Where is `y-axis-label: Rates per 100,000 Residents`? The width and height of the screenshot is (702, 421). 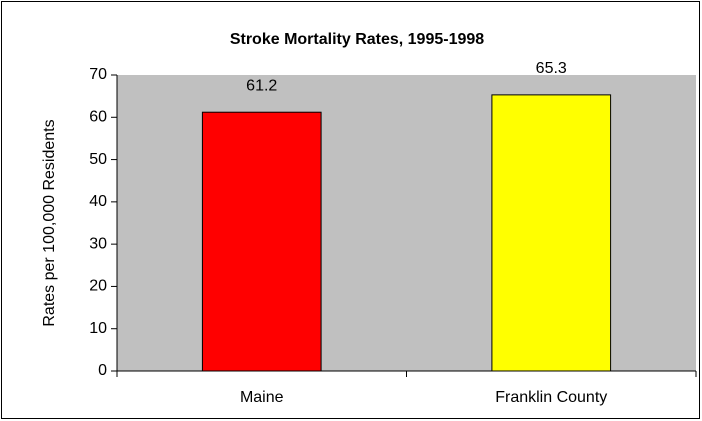
y-axis-label: Rates per 100,000 Residents is located at coordinates (49, 222).